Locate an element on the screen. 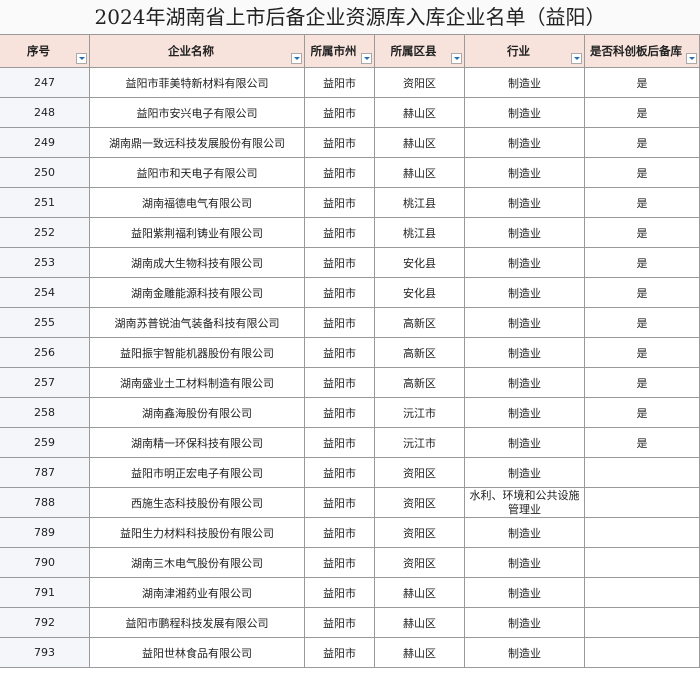 The width and height of the screenshot is (700, 674). table-cell: 259 is located at coordinates (45, 443).